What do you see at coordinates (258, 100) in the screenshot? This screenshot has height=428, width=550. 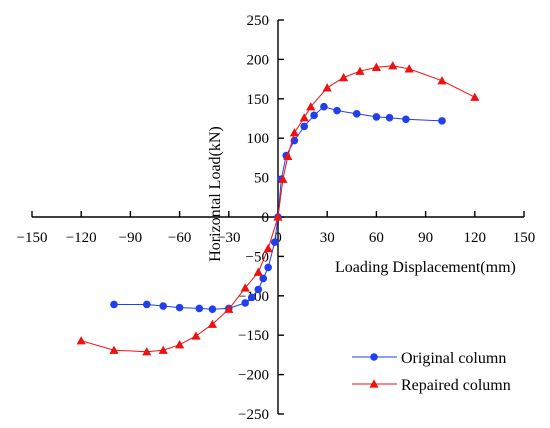 I see `y-tick-label: 150` at bounding box center [258, 100].